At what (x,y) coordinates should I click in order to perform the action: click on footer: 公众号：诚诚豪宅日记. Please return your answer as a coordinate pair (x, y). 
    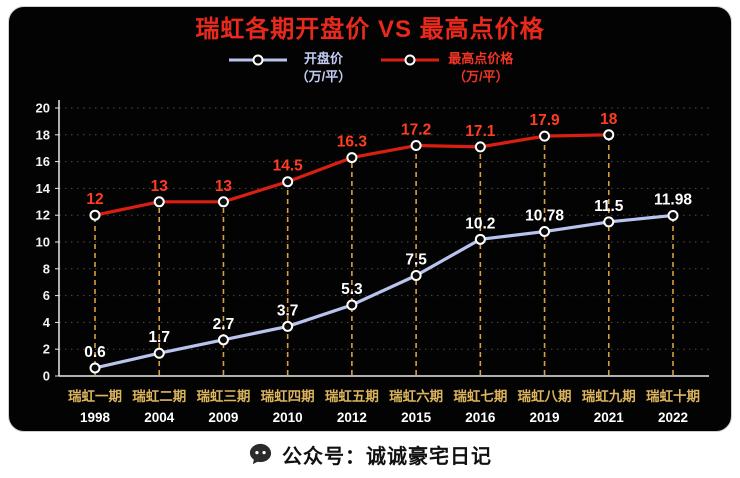
    Looking at the image, I should click on (370, 454).